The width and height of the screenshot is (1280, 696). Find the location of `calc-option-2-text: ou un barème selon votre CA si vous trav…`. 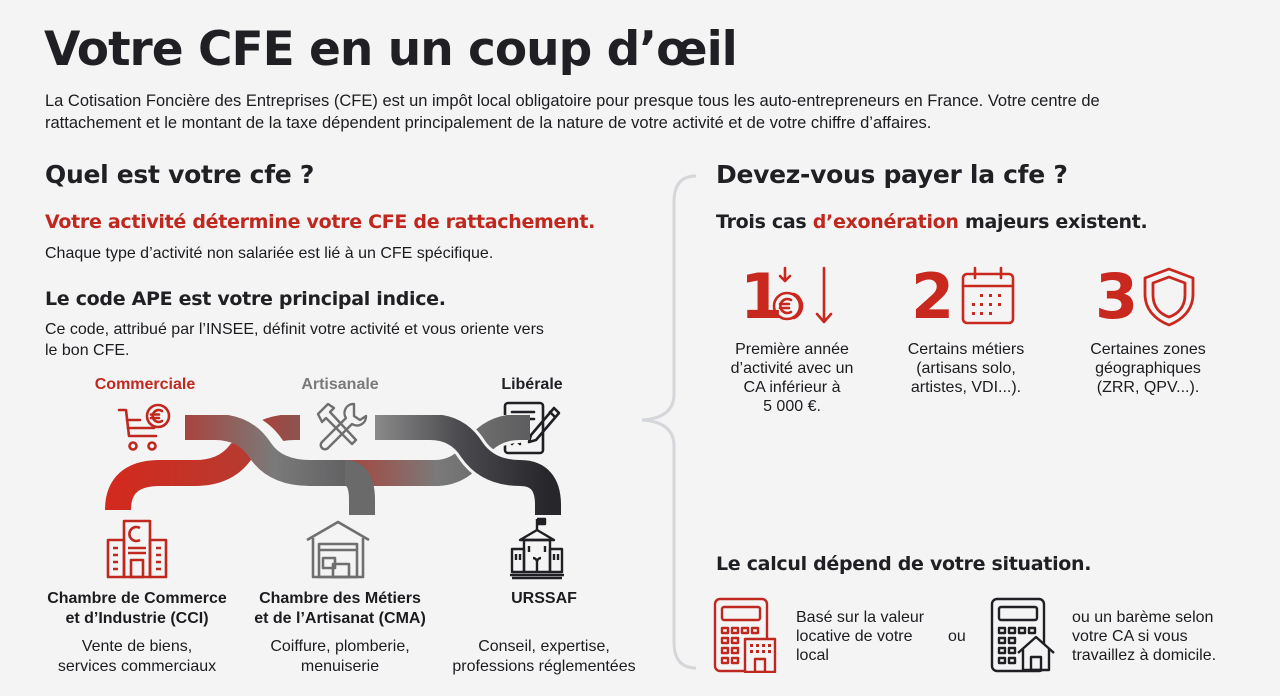

calc-option-2-text: ou un barème selon votre CA si vous trav… is located at coordinates (1144, 636).